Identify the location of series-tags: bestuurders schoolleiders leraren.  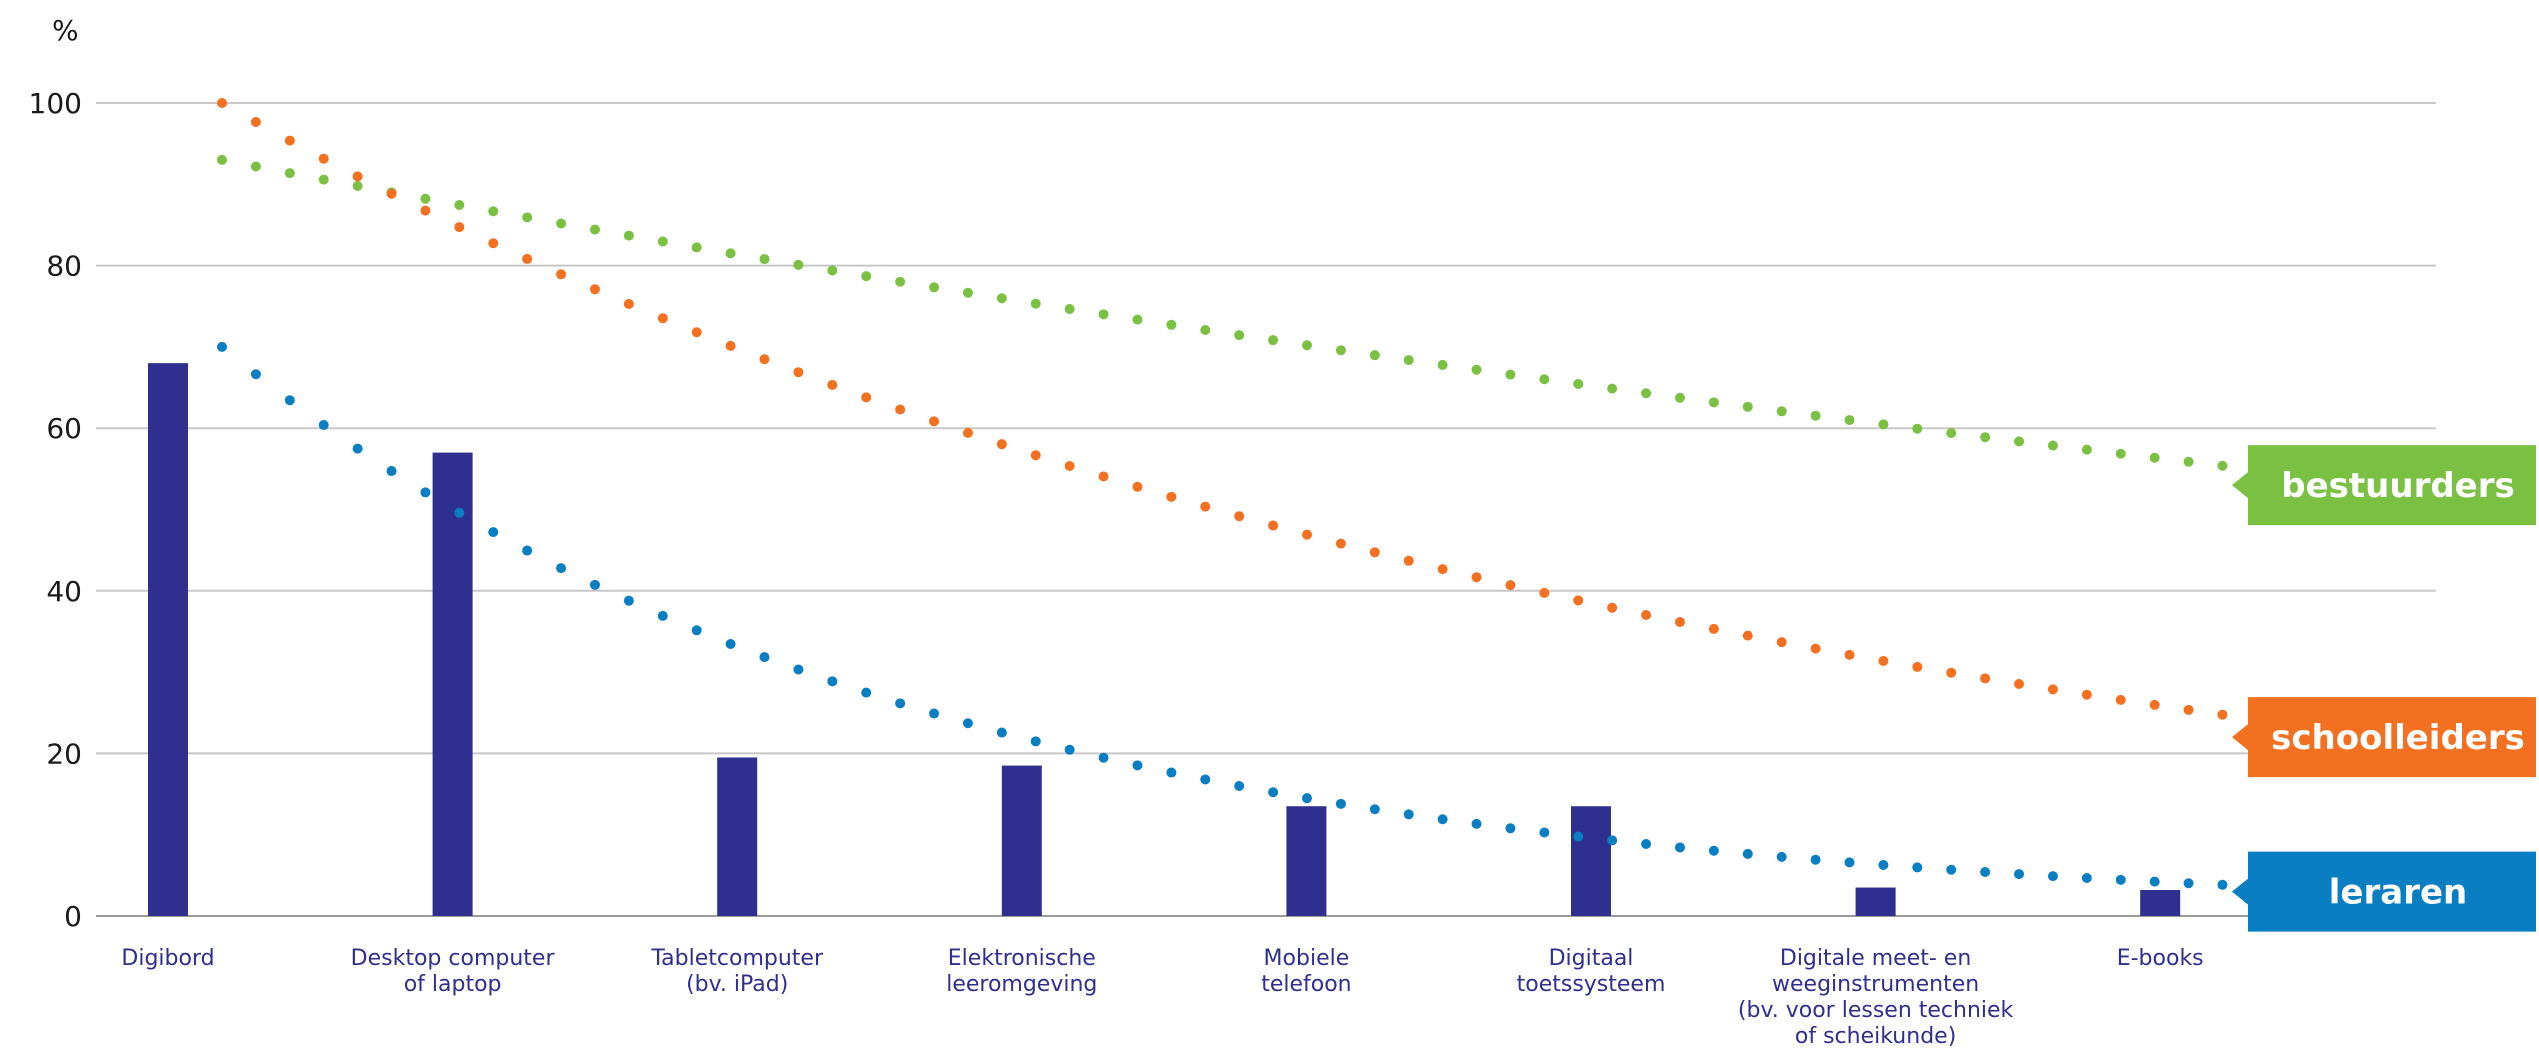
(2384, 688).